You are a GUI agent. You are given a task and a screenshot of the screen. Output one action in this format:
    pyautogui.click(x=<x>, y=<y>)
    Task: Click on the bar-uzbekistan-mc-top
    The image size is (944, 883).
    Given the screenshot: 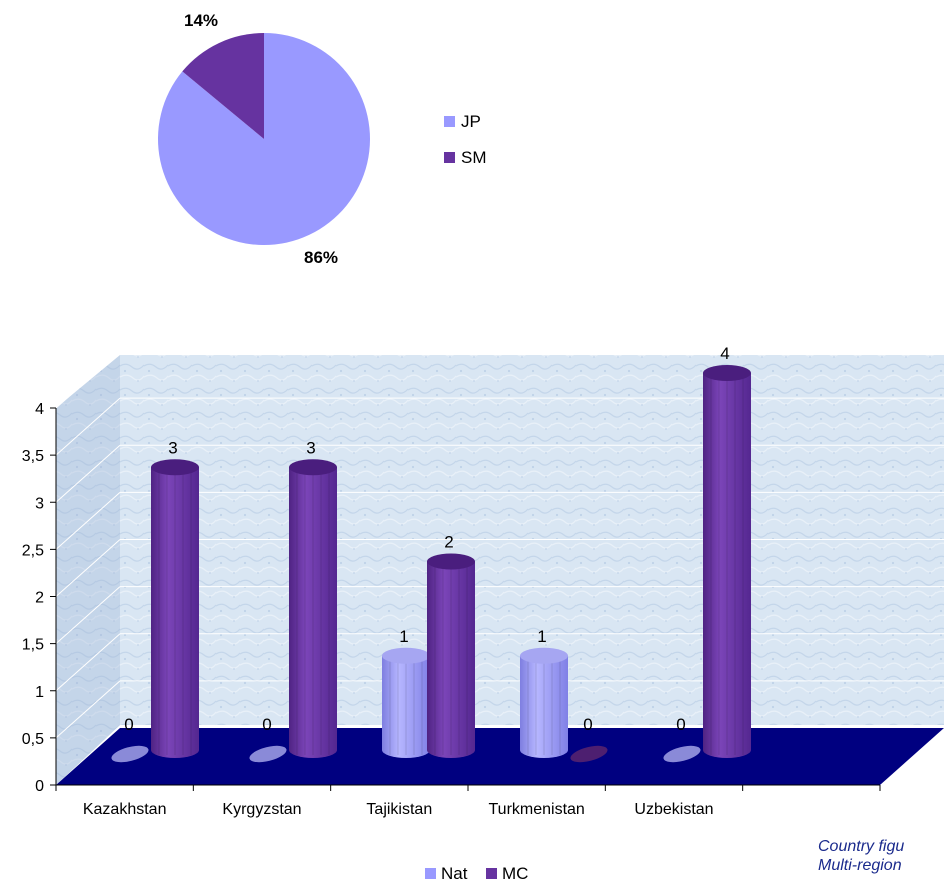 What is the action you would take?
    pyautogui.click(x=727, y=373)
    